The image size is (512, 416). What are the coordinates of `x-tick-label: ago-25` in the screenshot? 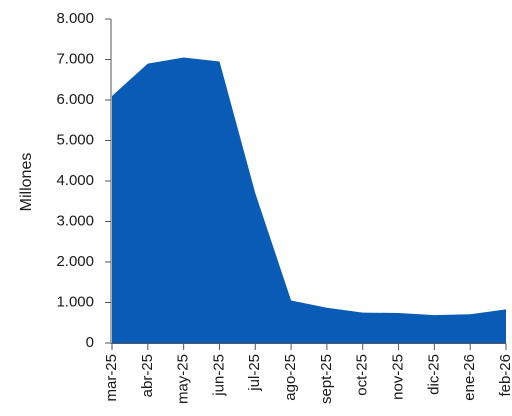 It's located at (290, 377).